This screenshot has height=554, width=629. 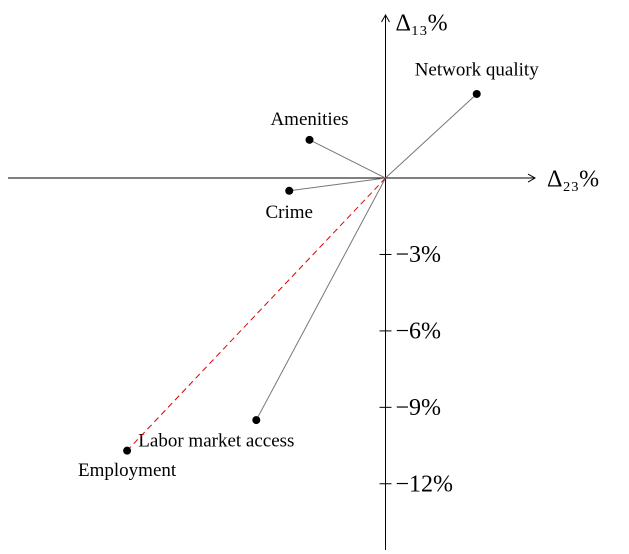 I want to click on point-label: Crime, so click(x=289, y=212).